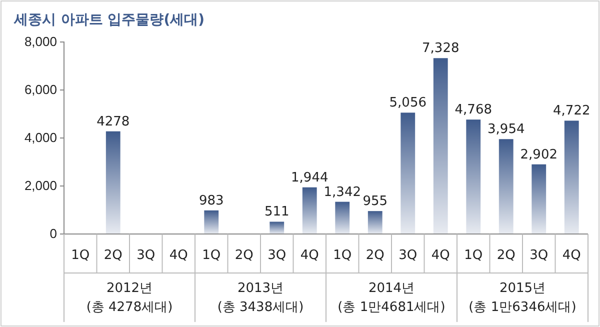  Describe the element at coordinates (260, 298) in the screenshot. I see `text: 2013년 (총 3438세대)` at that location.